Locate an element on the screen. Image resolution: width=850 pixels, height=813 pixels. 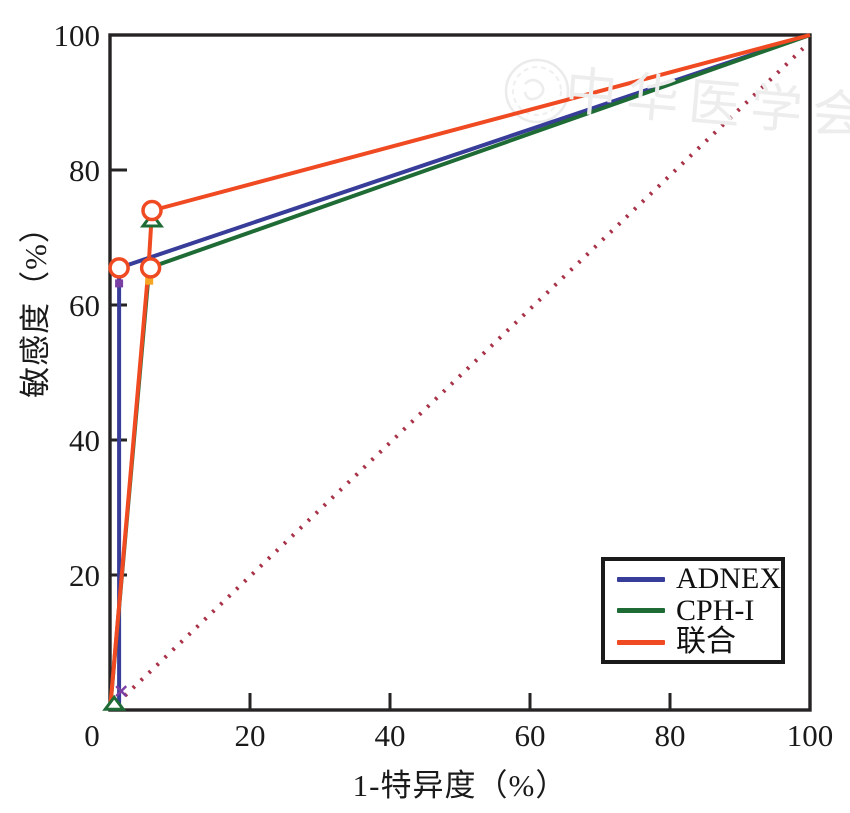
x-tick-label: 0 is located at coordinates (92, 735).